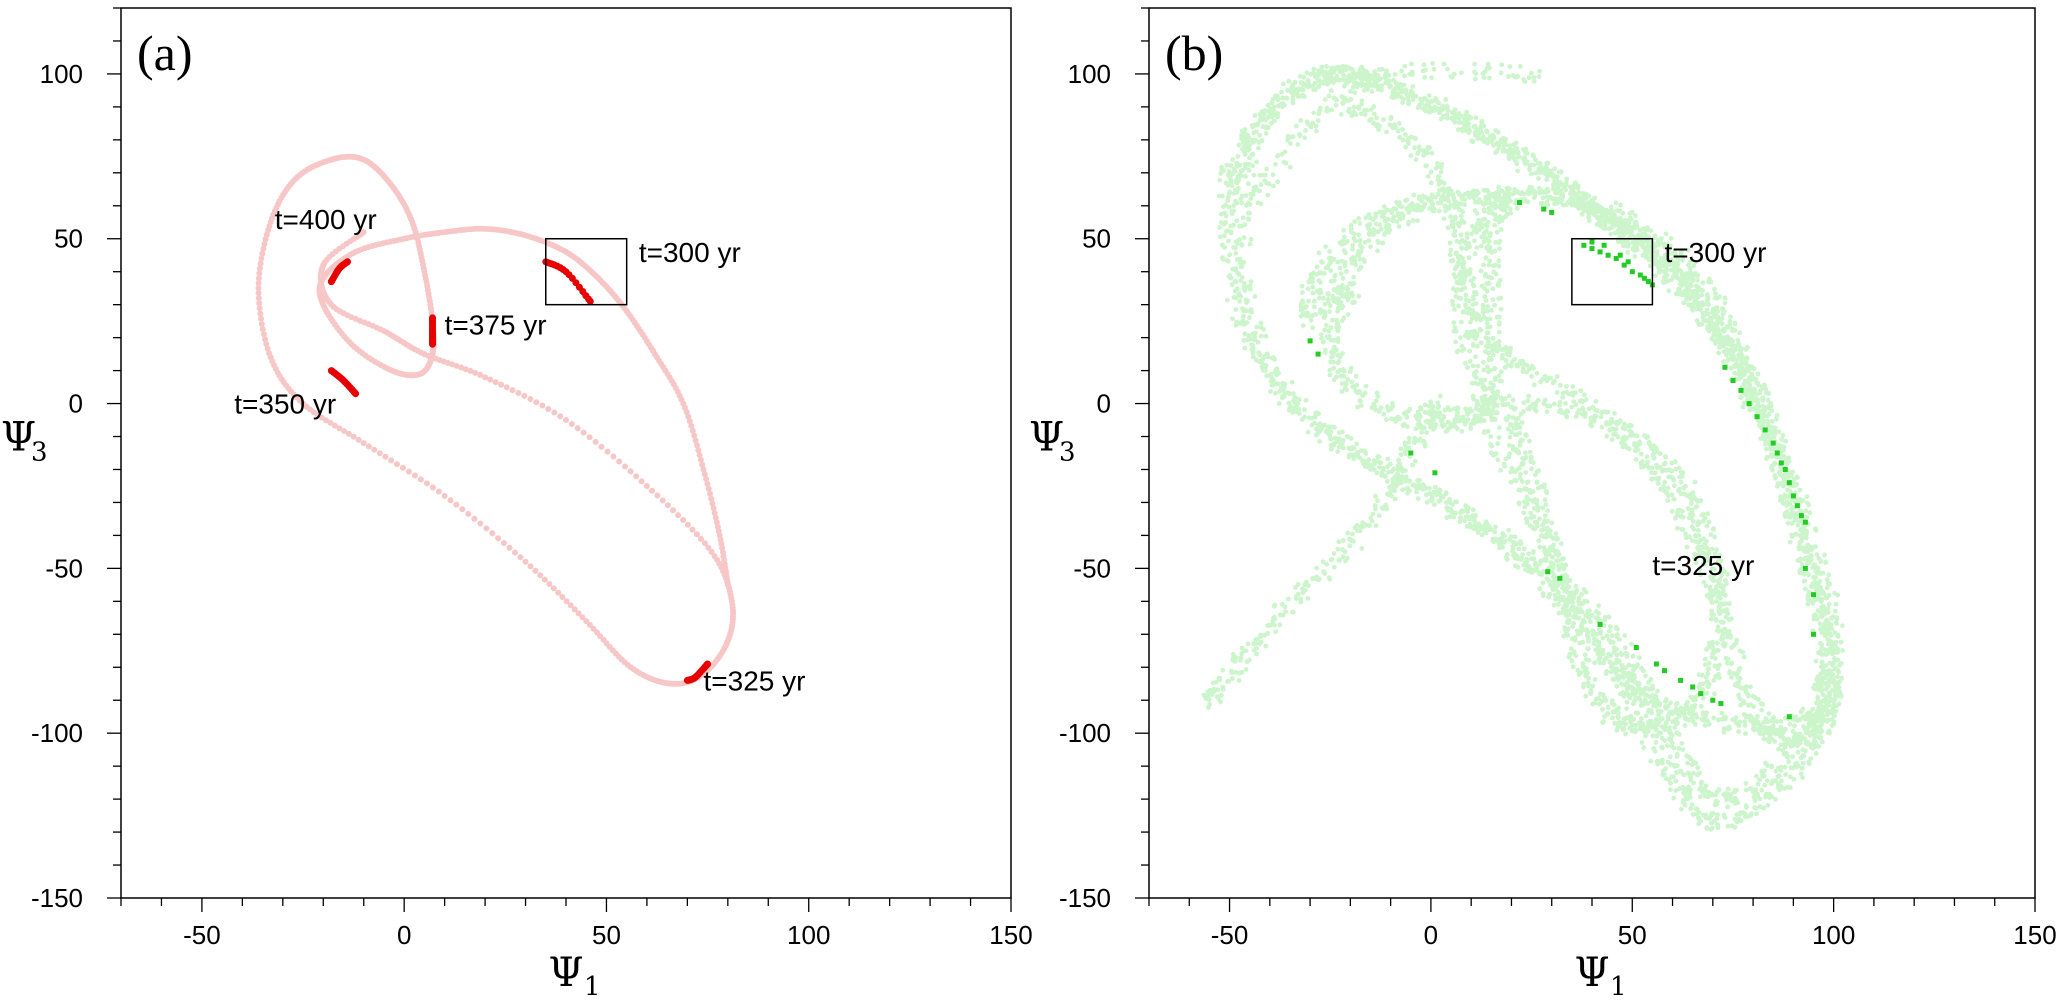 The image size is (2067, 1002). I want to click on highlight-point, so click(347, 262).